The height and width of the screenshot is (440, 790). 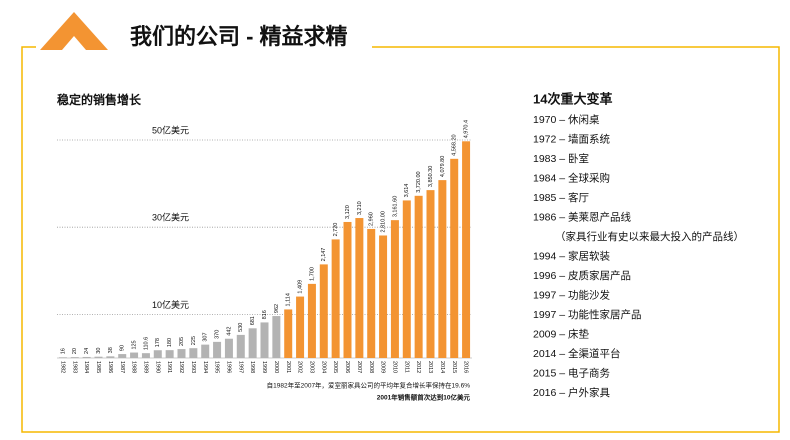 I want to click on x-tick-label: 1988, so click(x=134, y=367).